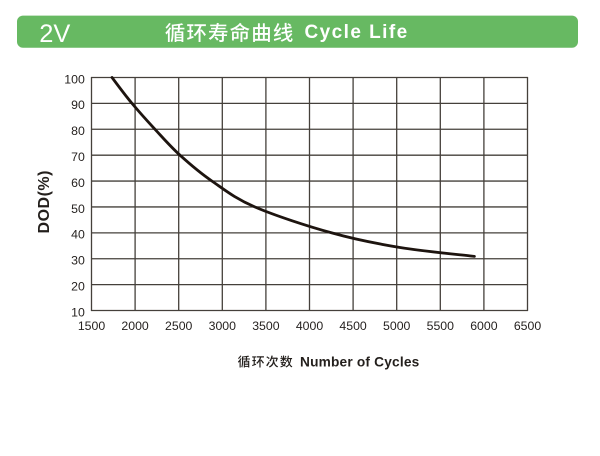 This screenshot has height=456, width=600. Describe the element at coordinates (92, 326) in the screenshot. I see `svg-text: 1500` at that location.